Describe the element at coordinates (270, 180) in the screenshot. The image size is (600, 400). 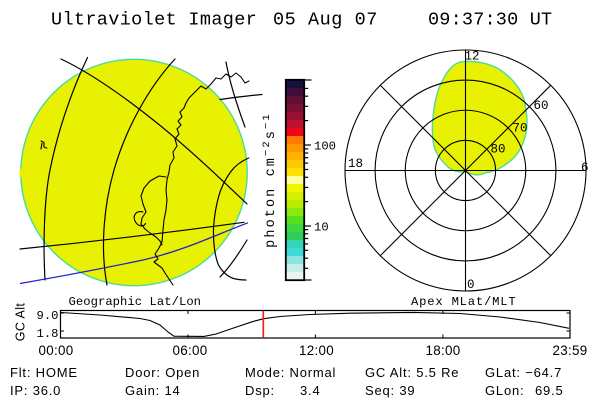
I see `svg-text: photon cm−2s−1` at that location.